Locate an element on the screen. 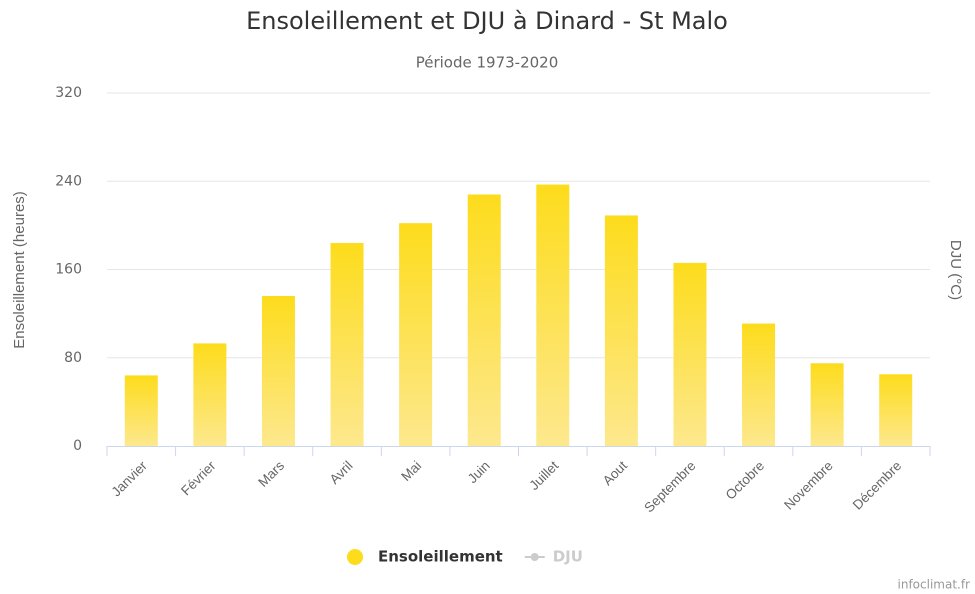 The width and height of the screenshot is (975, 594). legend-label: DJU is located at coordinates (568, 557).